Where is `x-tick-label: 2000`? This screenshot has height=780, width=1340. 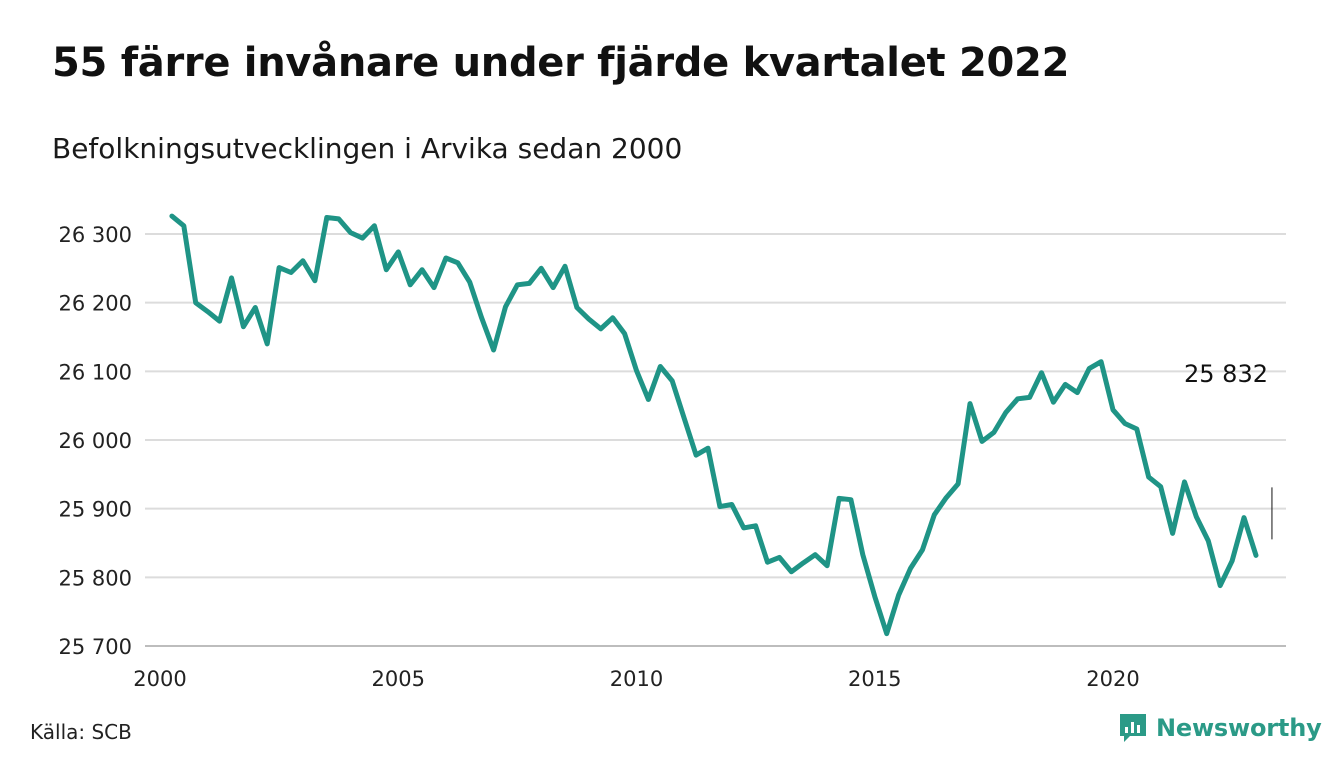
x-tick-label: 2000 is located at coordinates (159, 679).